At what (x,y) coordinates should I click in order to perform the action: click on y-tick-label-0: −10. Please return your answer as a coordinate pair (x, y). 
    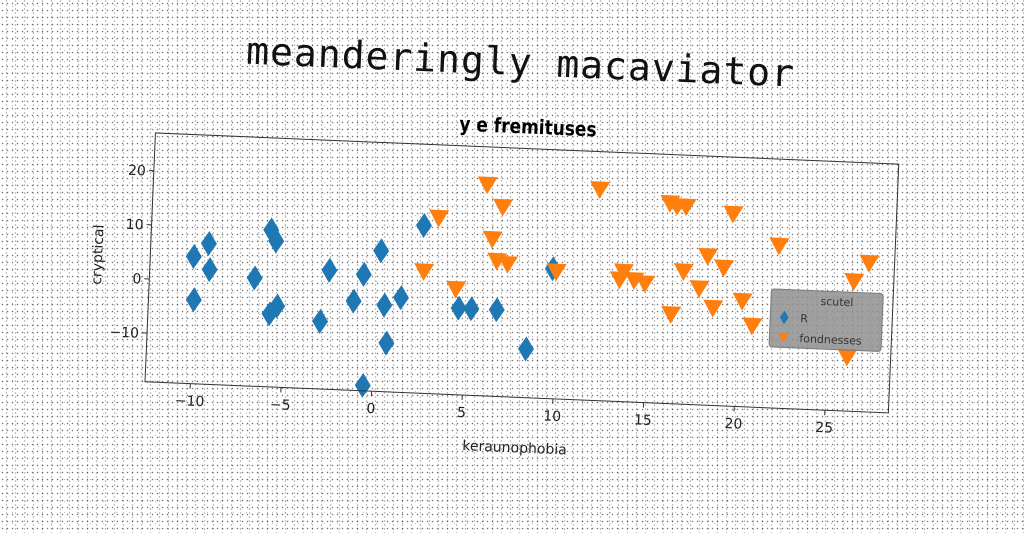
    Looking at the image, I should click on (124, 332).